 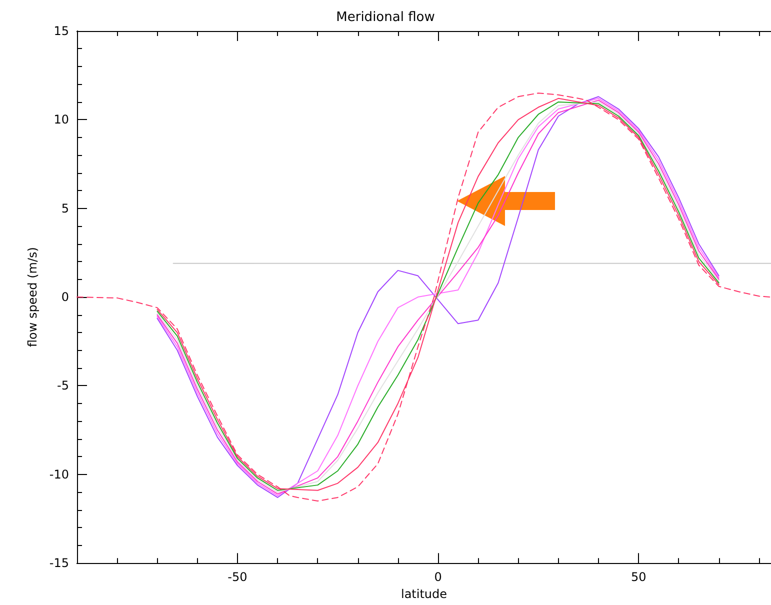 What do you see at coordinates (638, 577) in the screenshot?
I see `x-tick-label: 50` at bounding box center [638, 577].